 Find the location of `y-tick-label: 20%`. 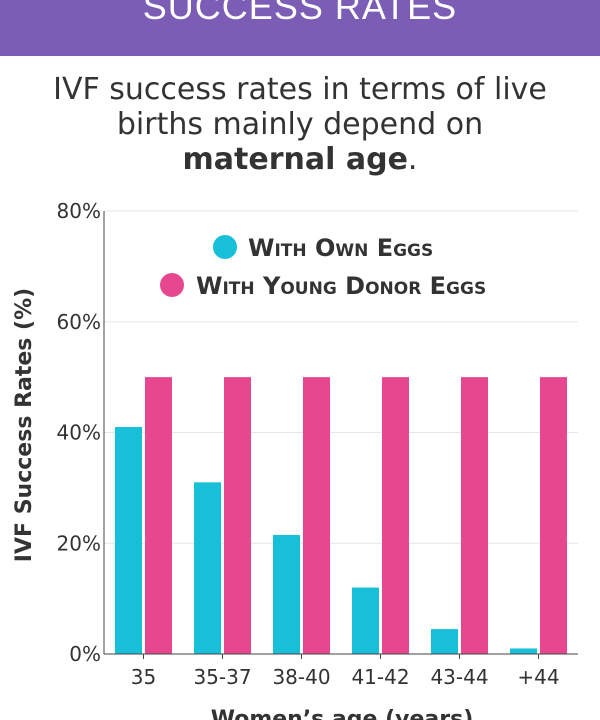

y-tick-label: 20% is located at coordinates (79, 543).